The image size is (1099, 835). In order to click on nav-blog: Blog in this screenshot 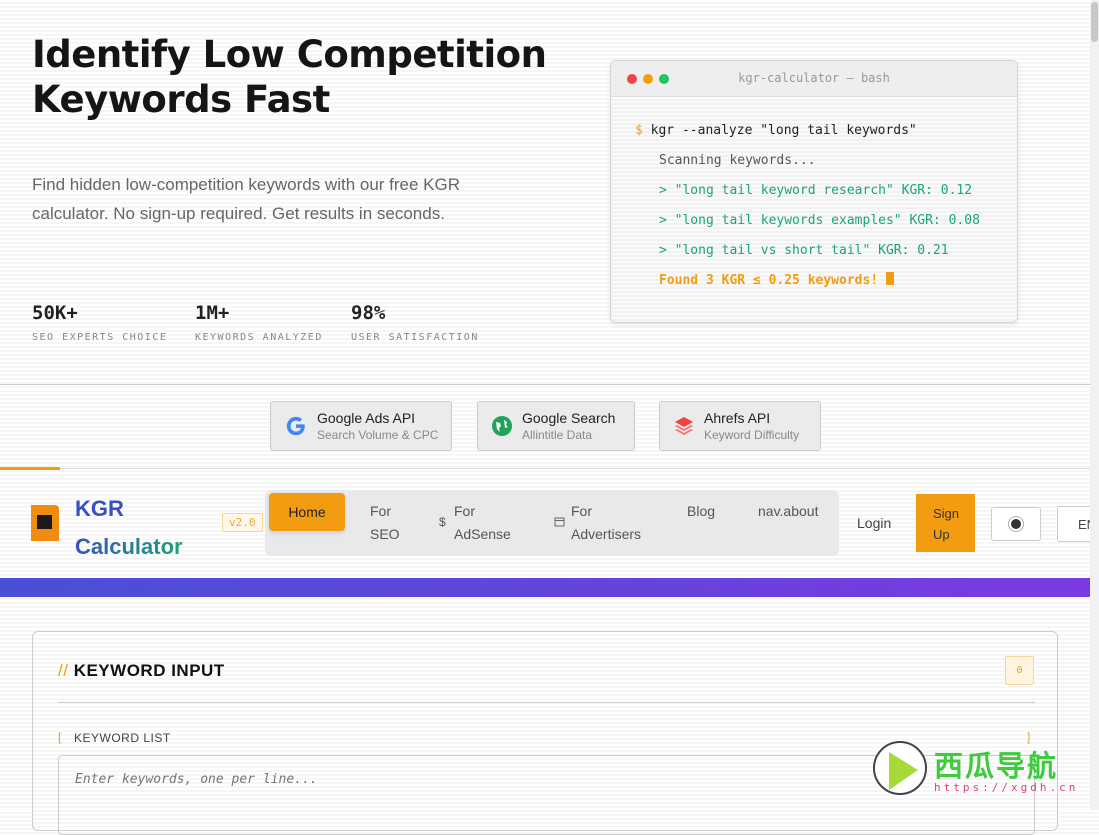, I will do `click(701, 511)`.